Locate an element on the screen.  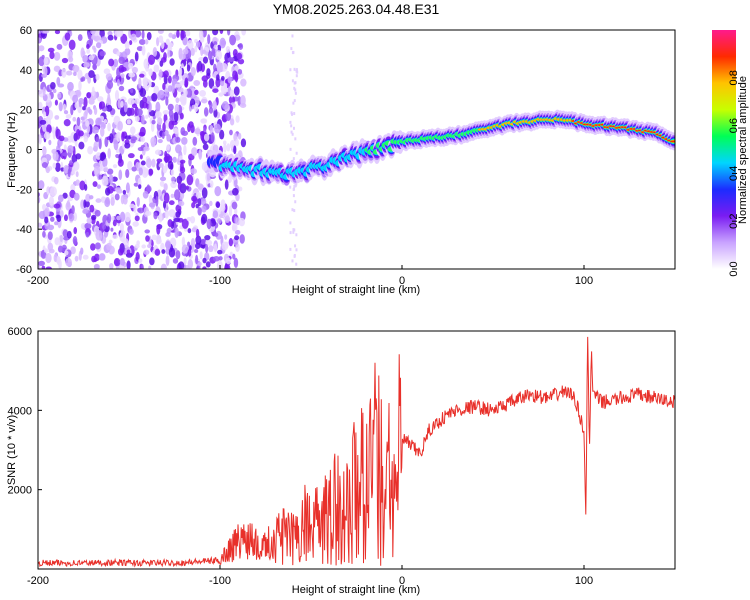
snr-x-tick-label: 100 is located at coordinates (584, 581).